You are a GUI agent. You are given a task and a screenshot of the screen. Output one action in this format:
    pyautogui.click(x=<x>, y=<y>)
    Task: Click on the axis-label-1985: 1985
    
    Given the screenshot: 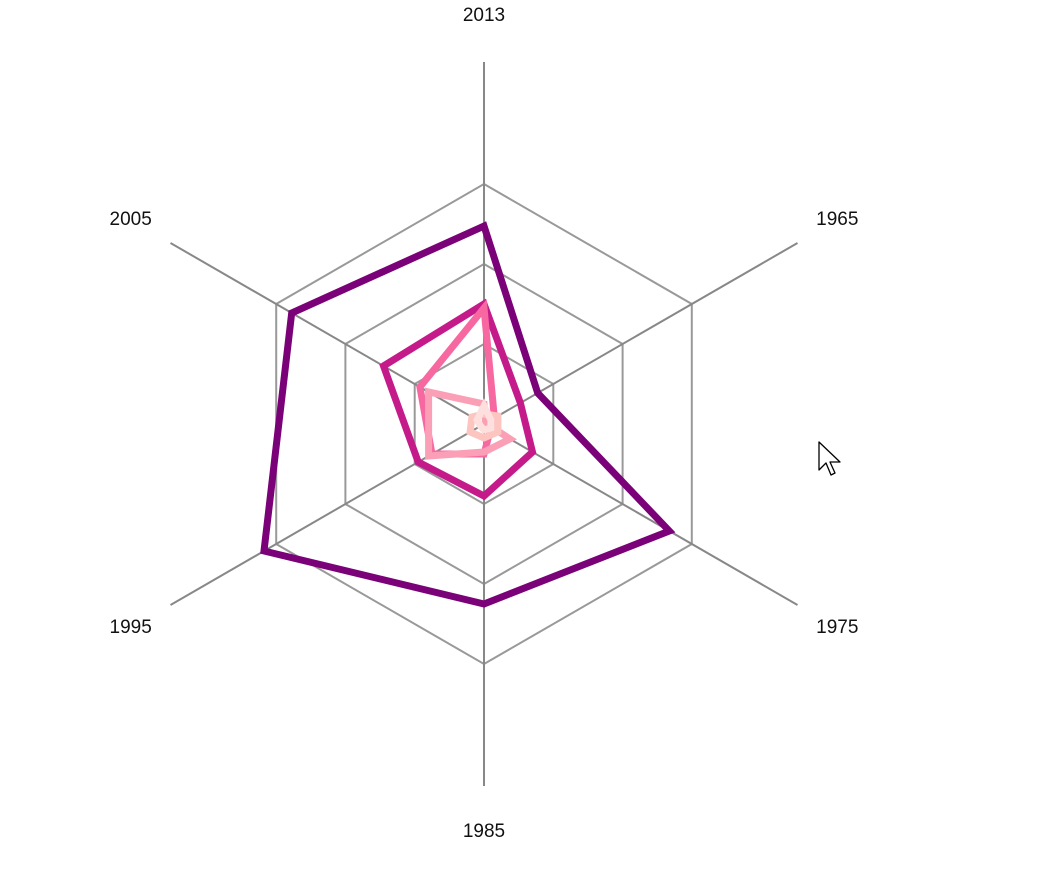 What is the action you would take?
    pyautogui.click(x=484, y=831)
    